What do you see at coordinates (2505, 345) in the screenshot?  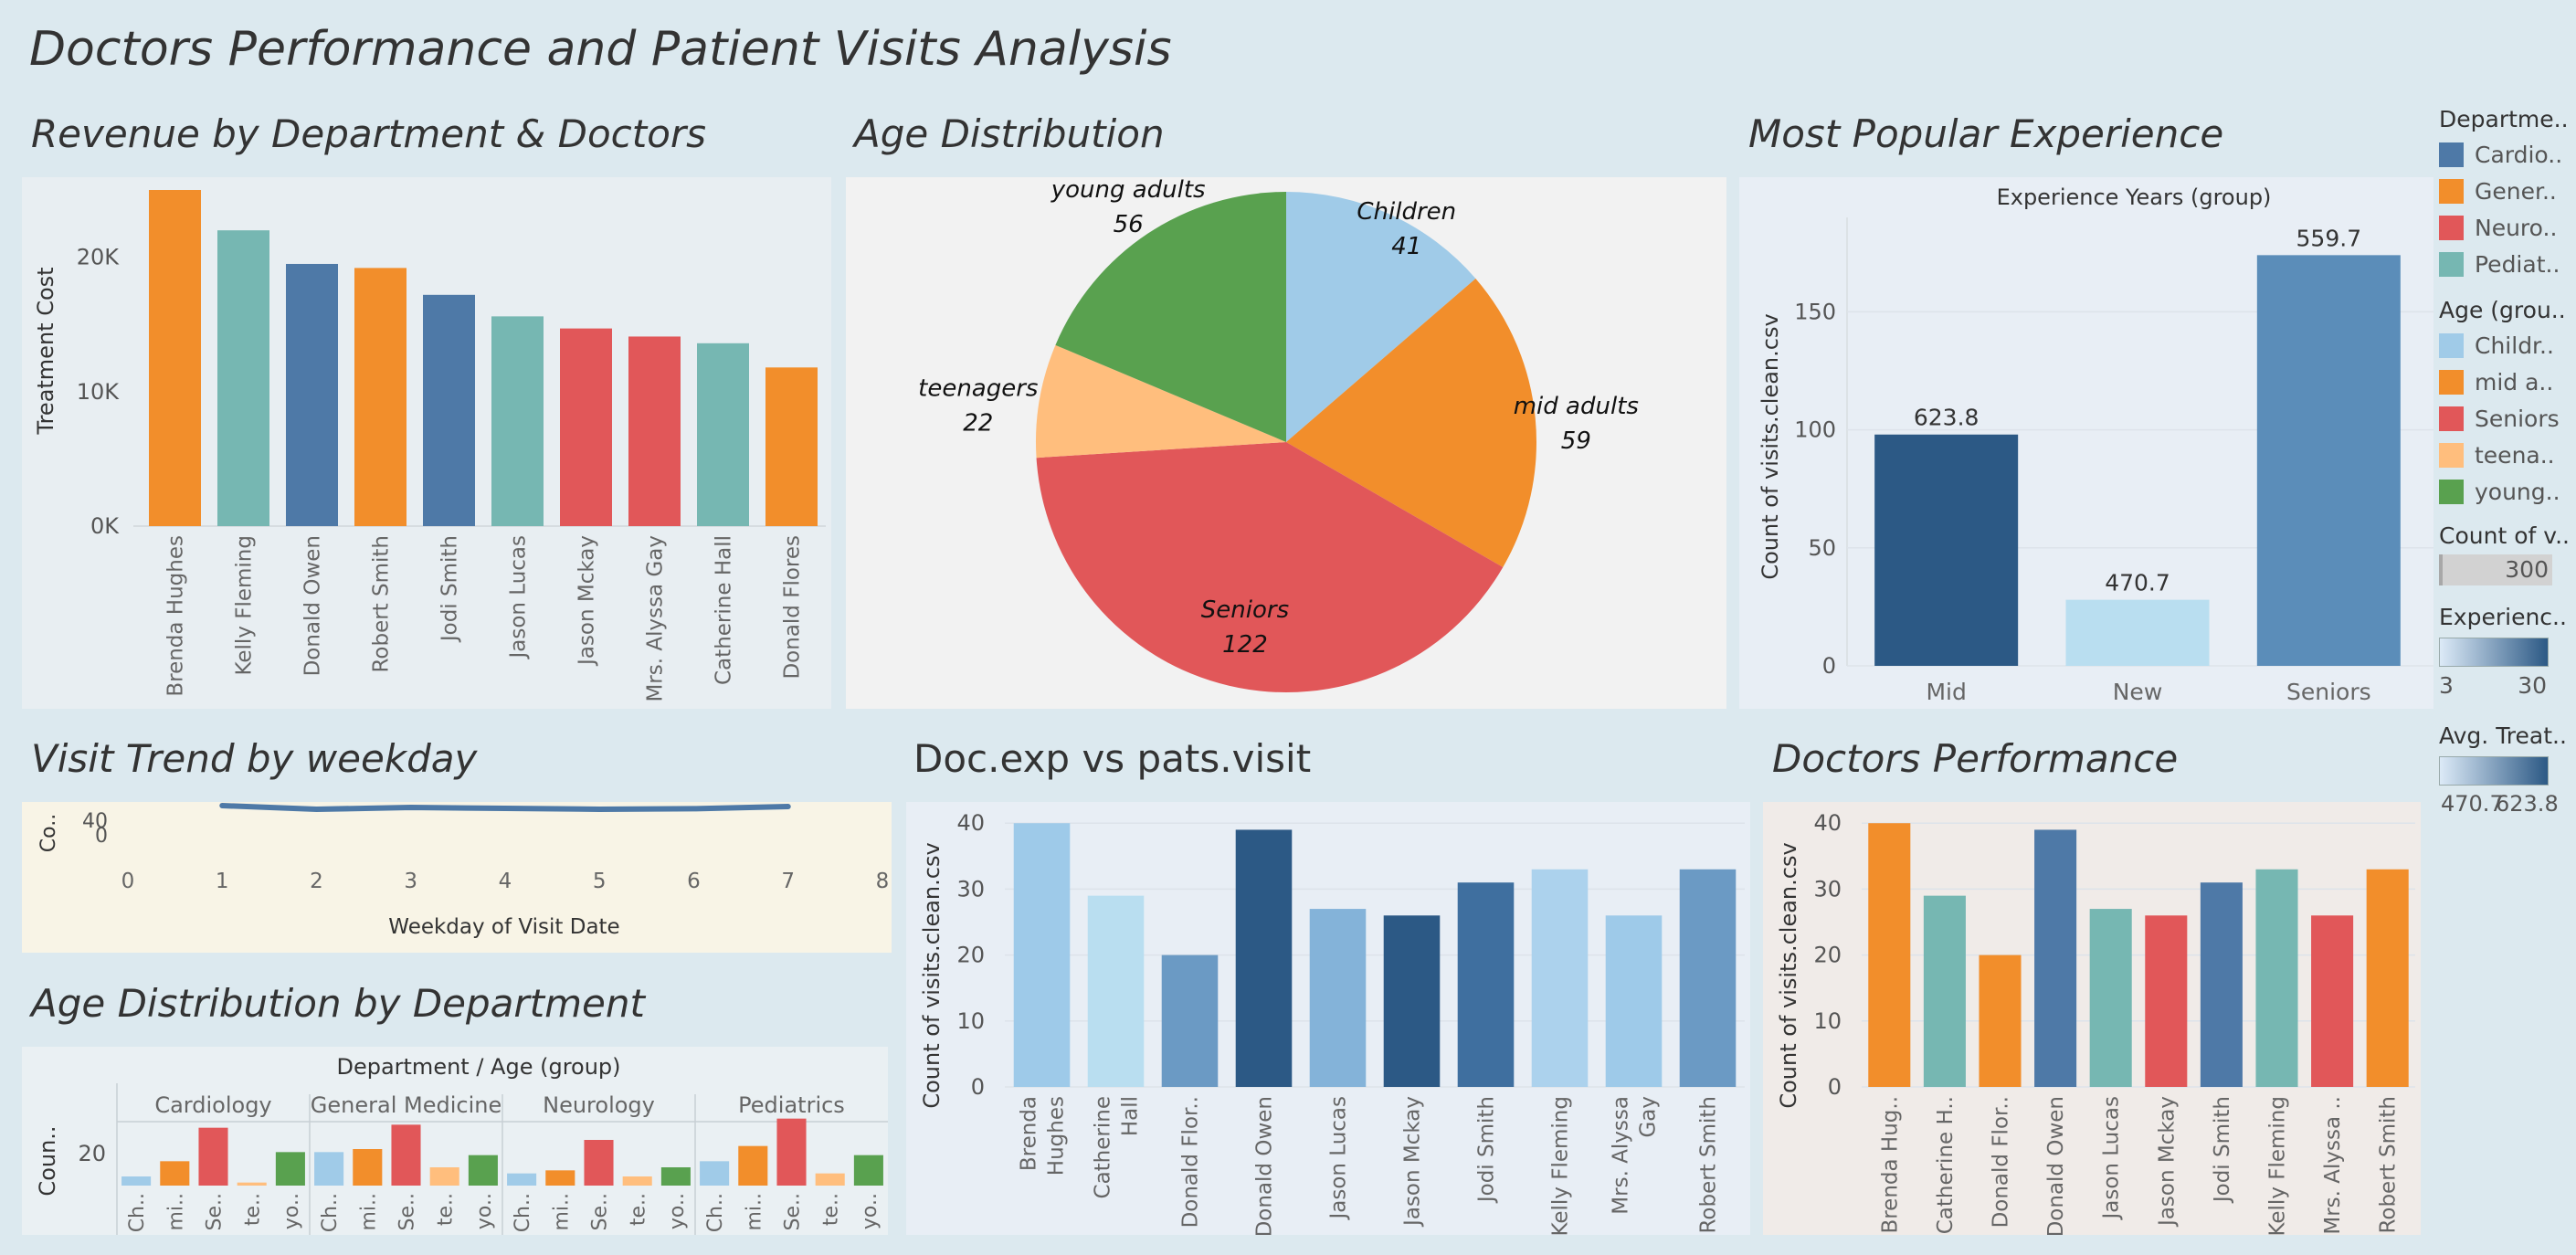 I see `age-legend-item-0: Childr..` at bounding box center [2505, 345].